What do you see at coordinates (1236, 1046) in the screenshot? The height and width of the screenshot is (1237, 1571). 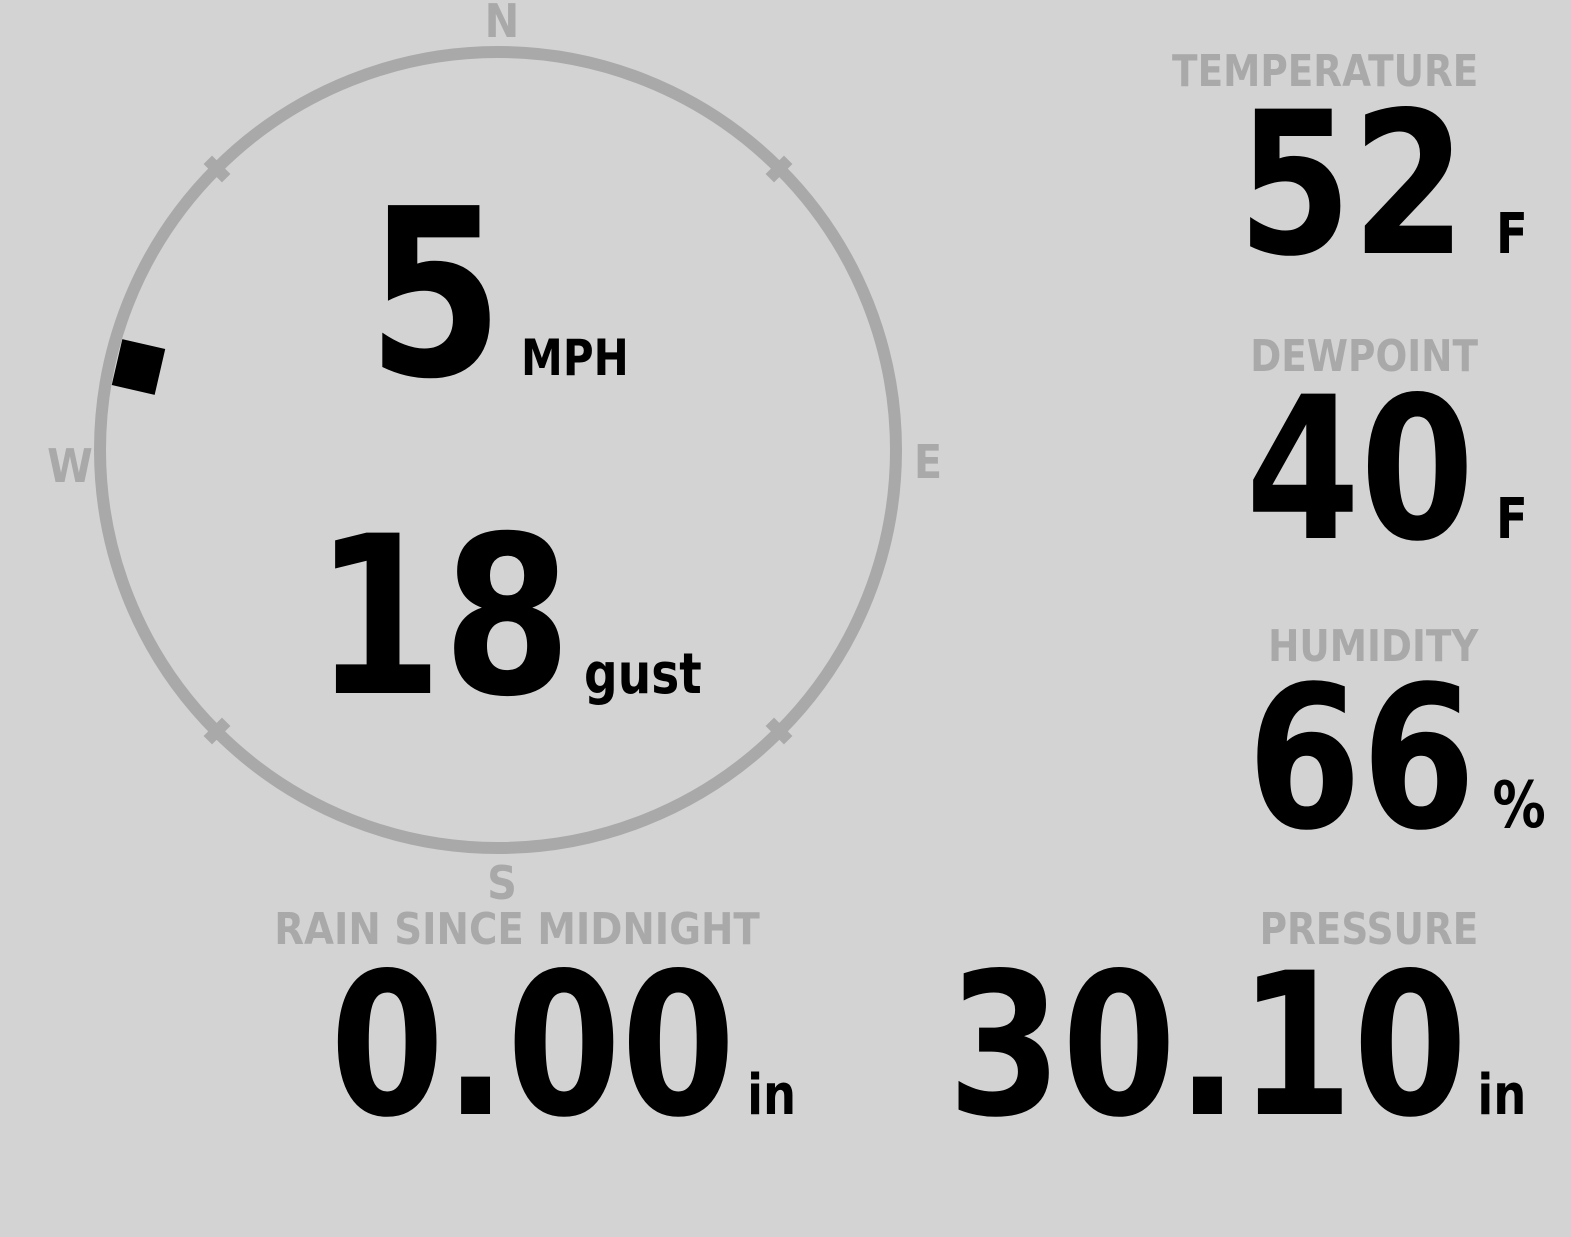 I see `pressure-reading: 30.10 in` at bounding box center [1236, 1046].